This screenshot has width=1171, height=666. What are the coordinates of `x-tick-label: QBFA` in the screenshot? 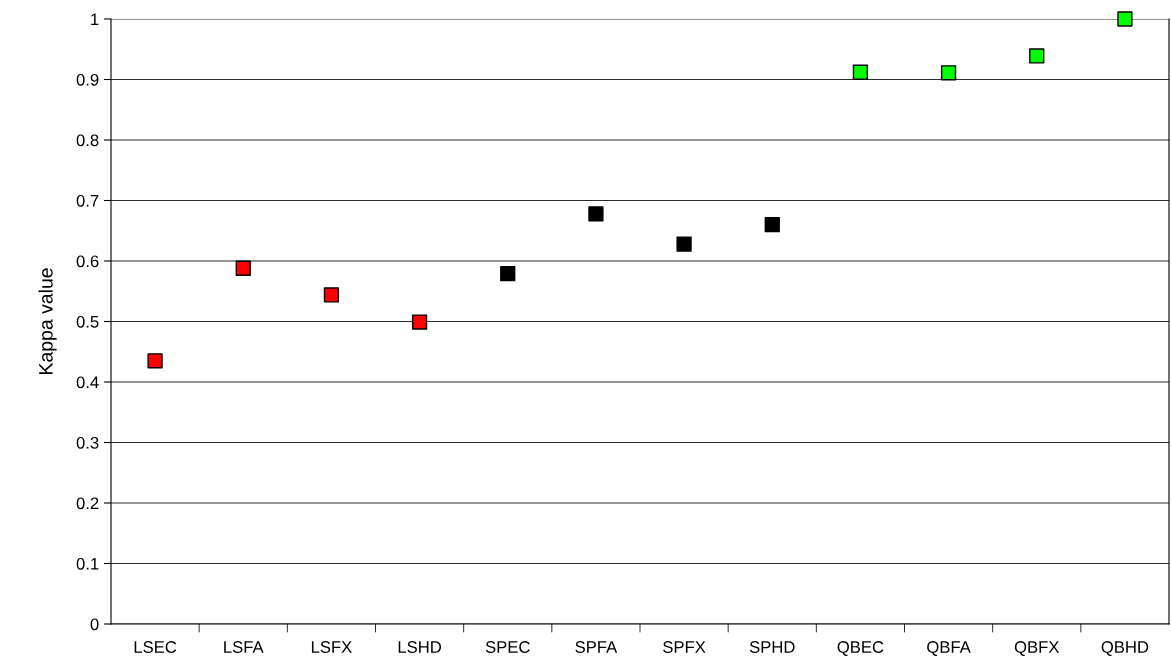 It's located at (949, 648).